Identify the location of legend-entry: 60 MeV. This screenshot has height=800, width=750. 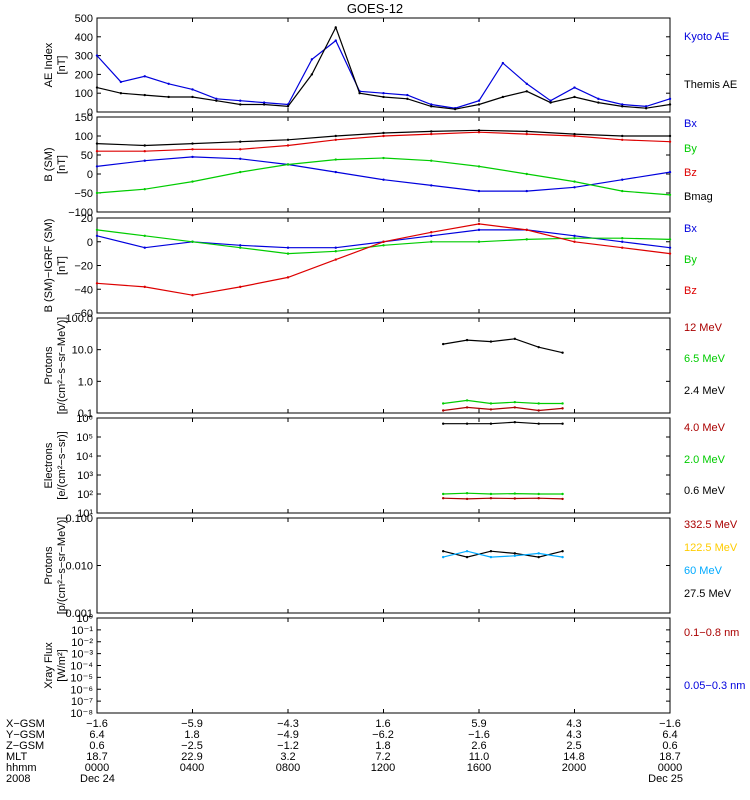
(703, 571).